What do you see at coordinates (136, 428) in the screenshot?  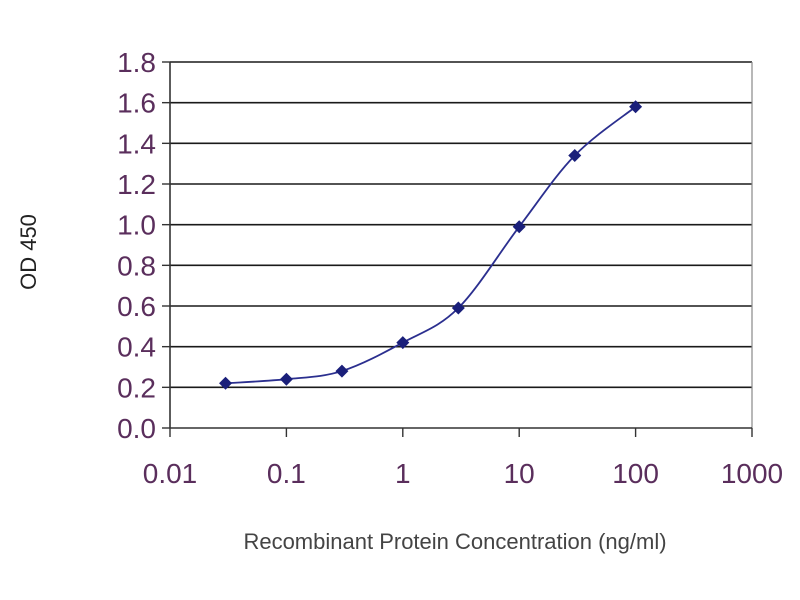 I see `y-tick-label-0: 0.0` at bounding box center [136, 428].